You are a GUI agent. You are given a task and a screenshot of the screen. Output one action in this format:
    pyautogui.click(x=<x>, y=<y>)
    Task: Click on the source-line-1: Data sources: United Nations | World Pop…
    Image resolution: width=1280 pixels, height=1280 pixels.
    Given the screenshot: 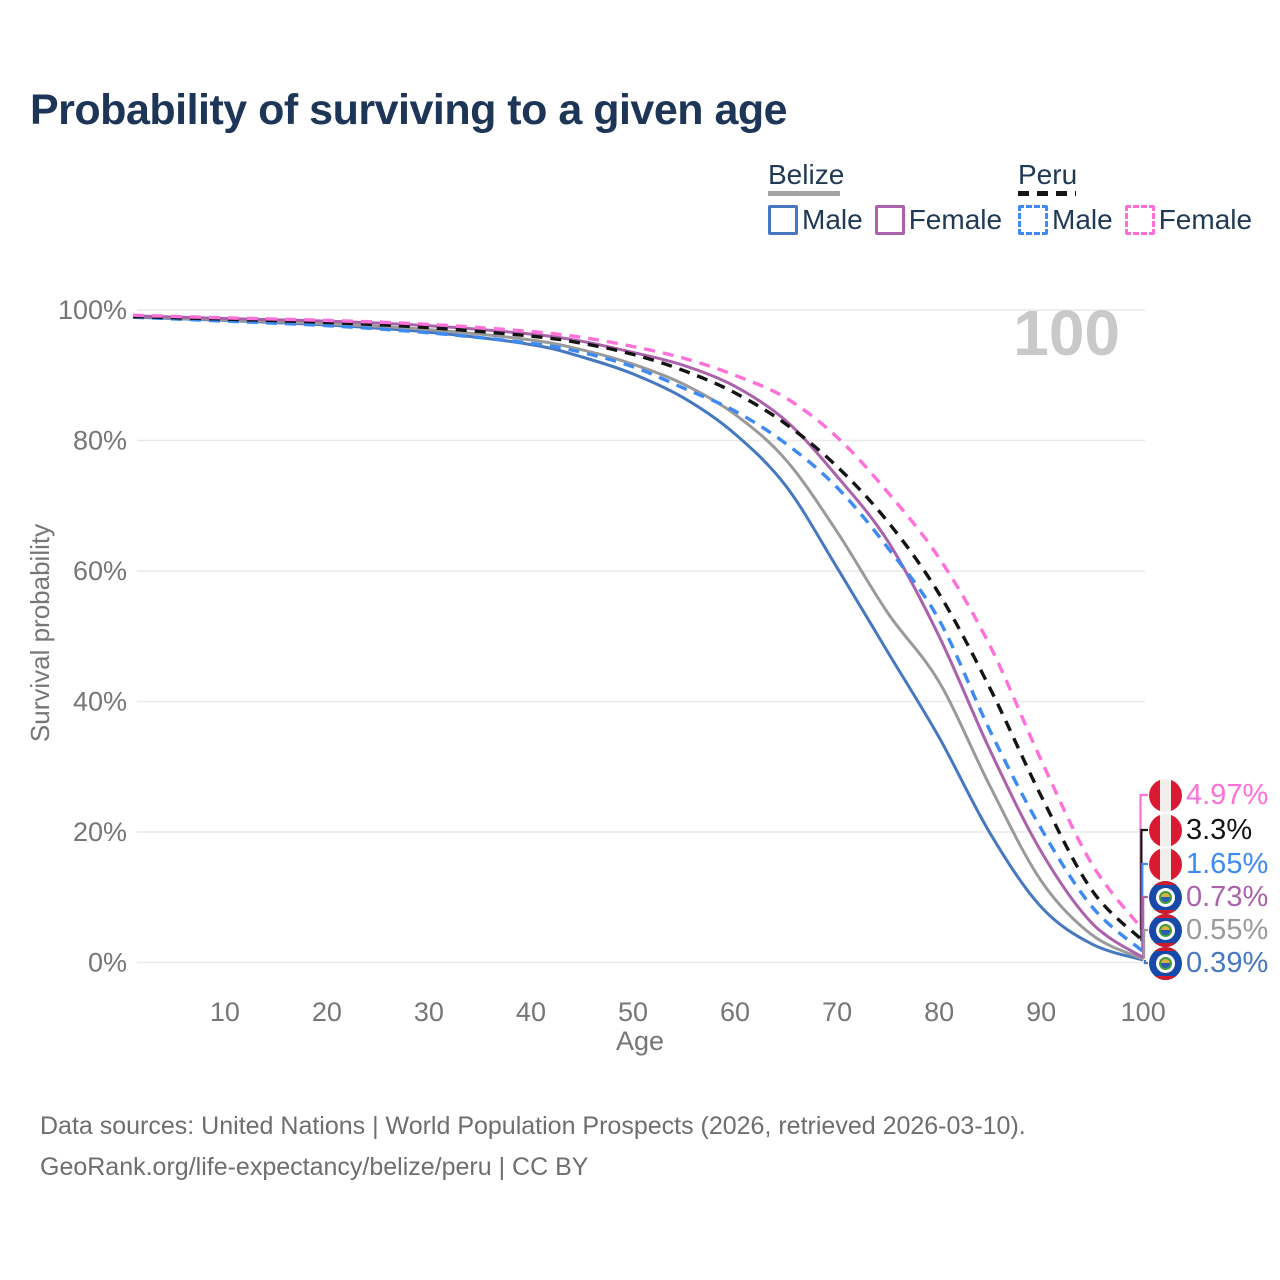 What is the action you would take?
    pyautogui.click(x=533, y=1126)
    